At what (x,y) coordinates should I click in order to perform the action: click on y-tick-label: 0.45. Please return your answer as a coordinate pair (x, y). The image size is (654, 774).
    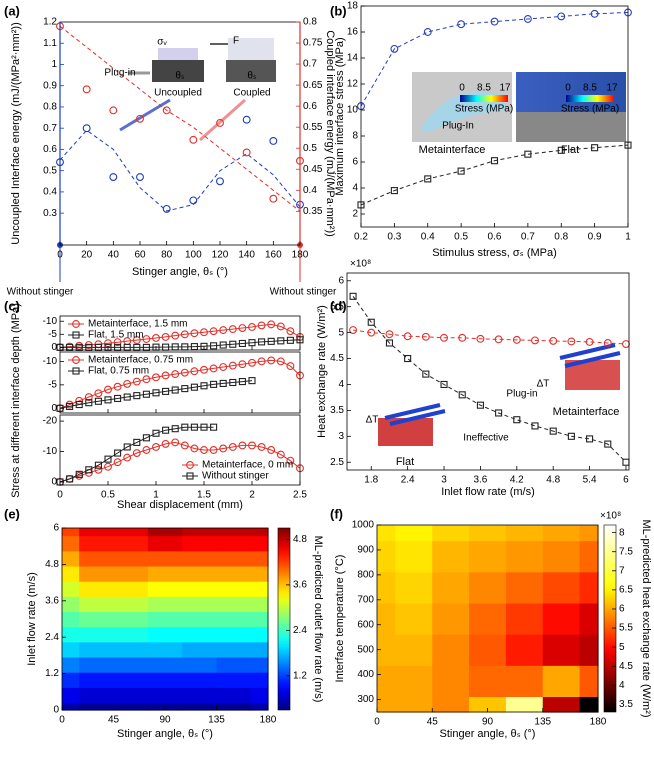
    Looking at the image, I should click on (313, 169).